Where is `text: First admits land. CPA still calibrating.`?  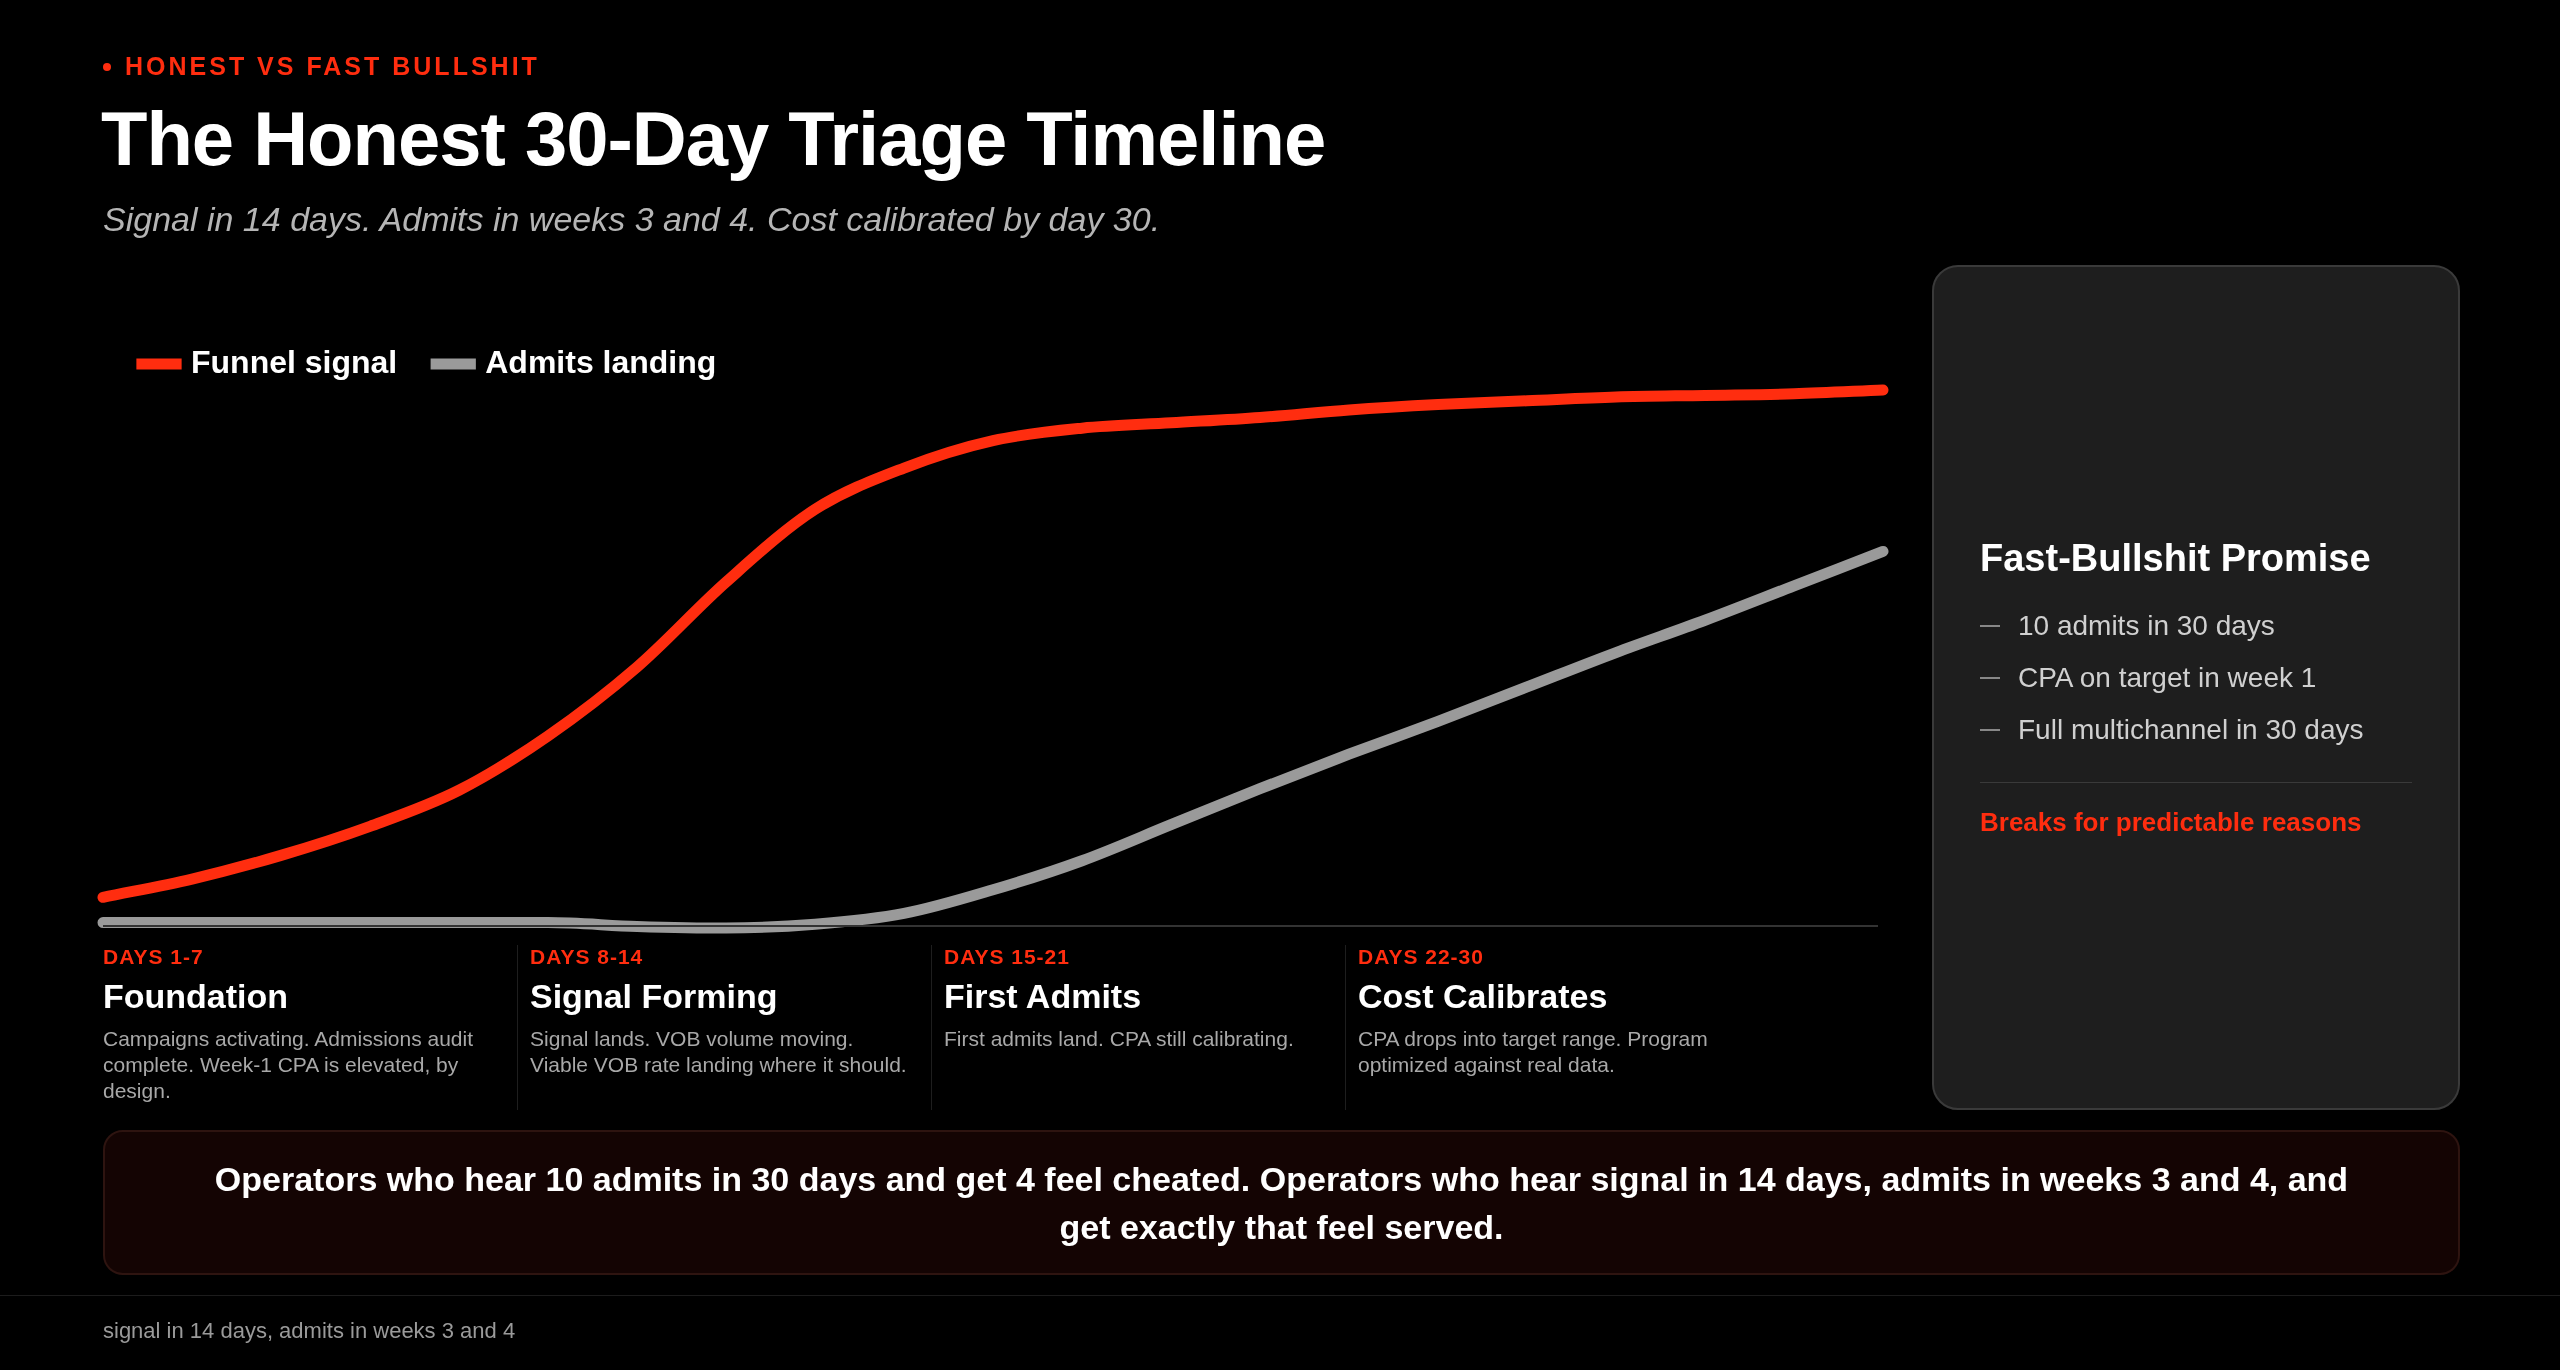
text: First admits land. CPA still calibrating. is located at coordinates (1119, 1039).